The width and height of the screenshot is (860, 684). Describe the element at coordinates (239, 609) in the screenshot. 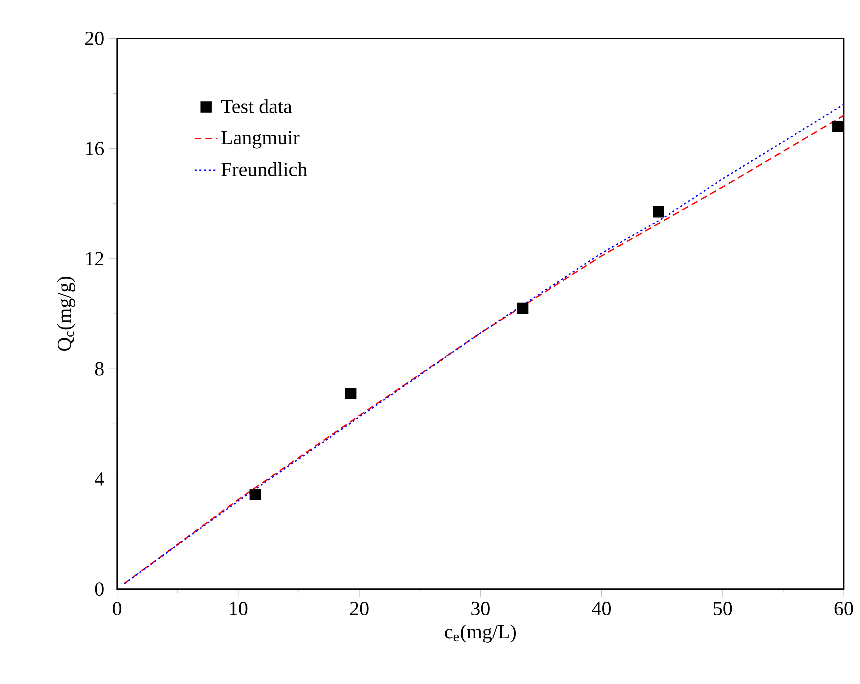

I see `x-tick-label: 10` at that location.